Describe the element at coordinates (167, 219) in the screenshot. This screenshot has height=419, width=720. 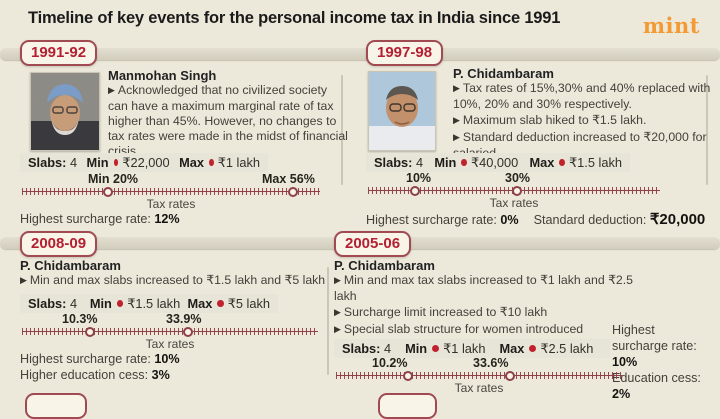
I see `surcharge-value: 12%` at that location.